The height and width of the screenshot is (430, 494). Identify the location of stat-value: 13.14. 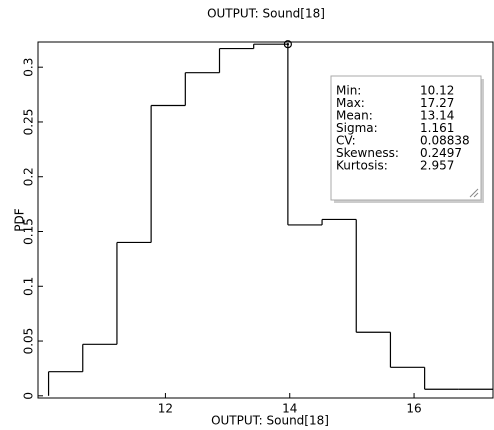
(437, 116).